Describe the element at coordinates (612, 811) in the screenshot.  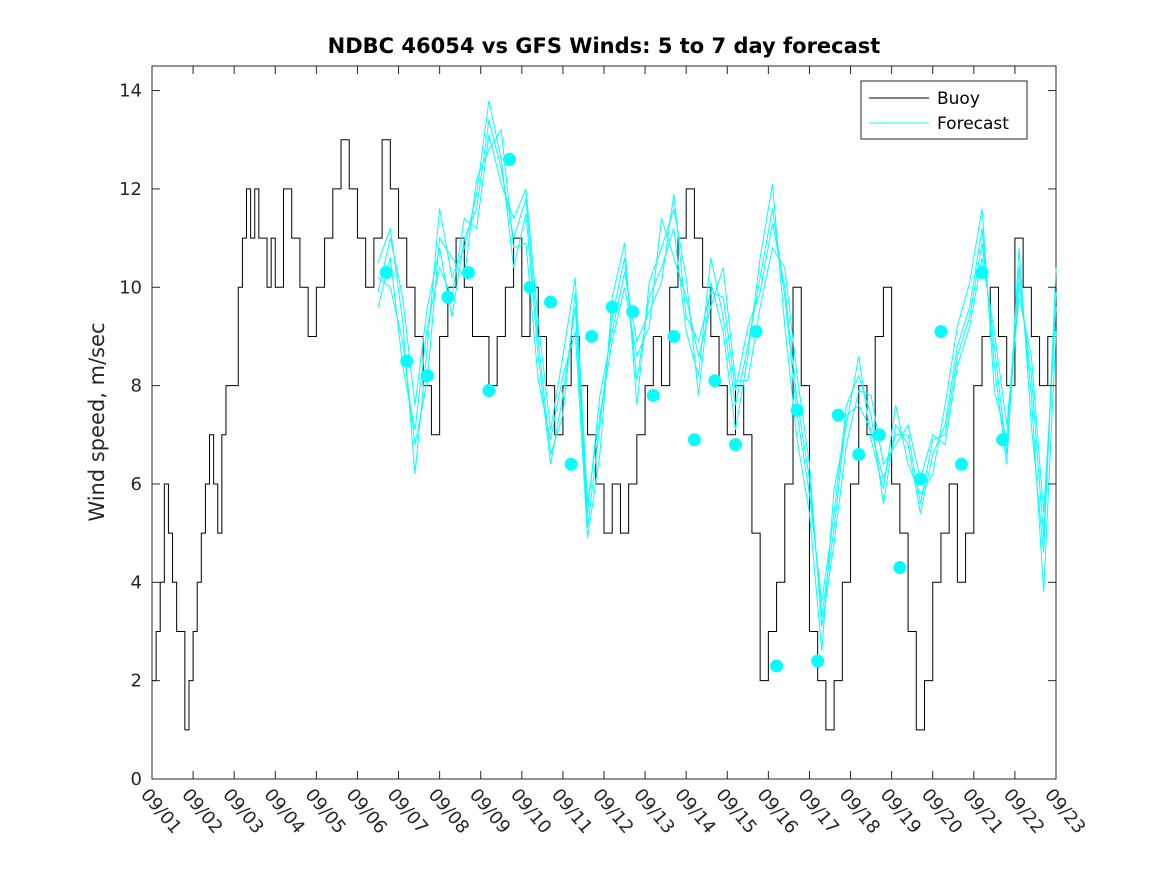
I see `x-tick-label: 09/12` at that location.